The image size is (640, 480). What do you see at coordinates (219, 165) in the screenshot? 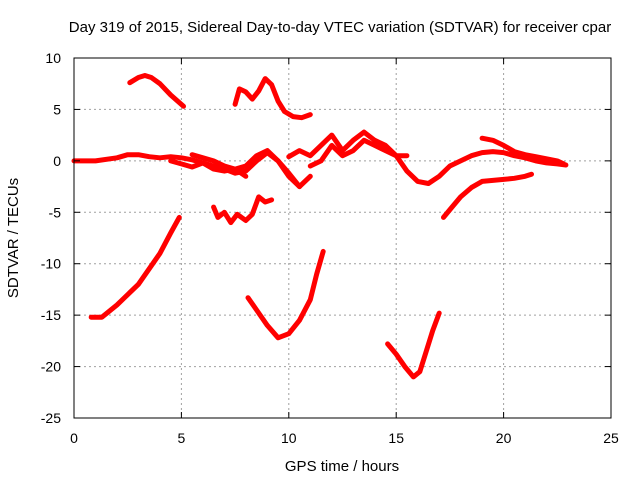
I see `series-arc-near-zero-c` at bounding box center [219, 165].